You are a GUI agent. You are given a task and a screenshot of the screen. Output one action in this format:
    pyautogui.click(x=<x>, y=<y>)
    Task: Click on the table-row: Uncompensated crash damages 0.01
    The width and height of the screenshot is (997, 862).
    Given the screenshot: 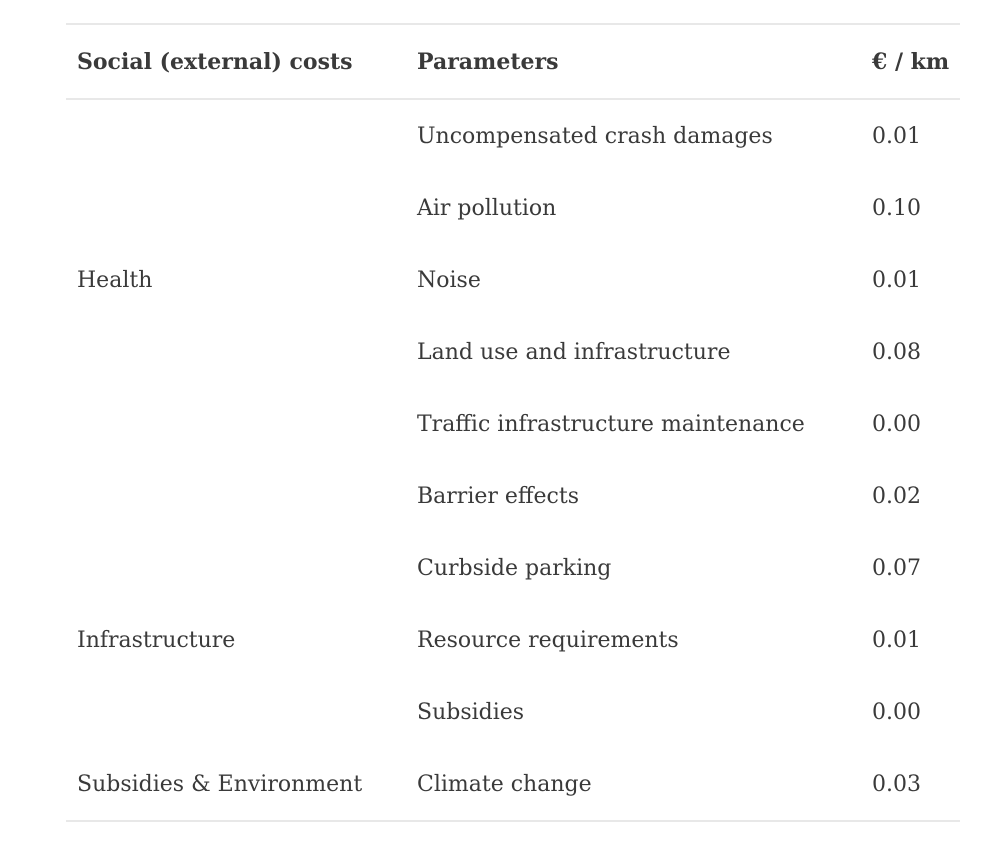 What is the action you would take?
    pyautogui.click(x=513, y=135)
    